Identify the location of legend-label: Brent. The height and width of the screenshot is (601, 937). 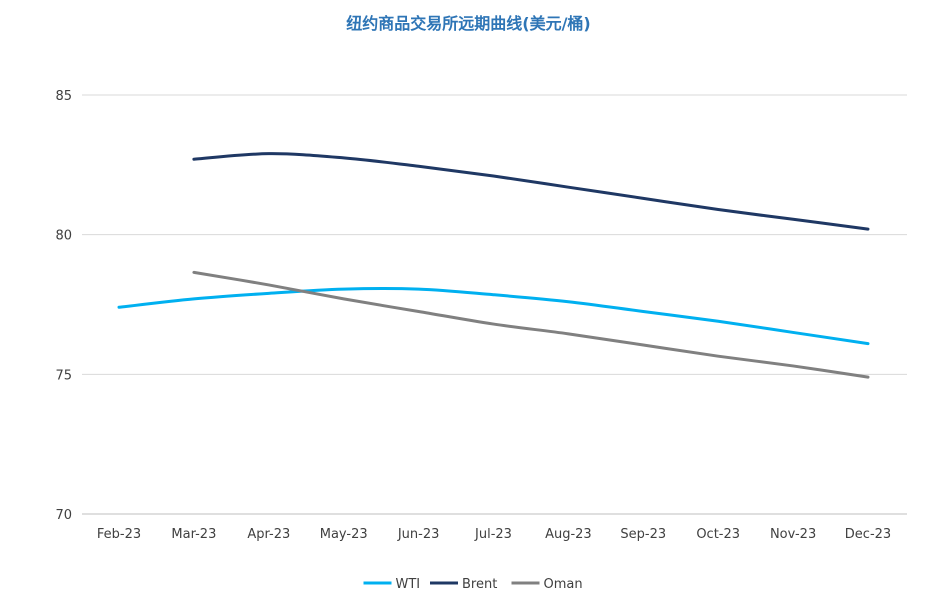
(479, 584).